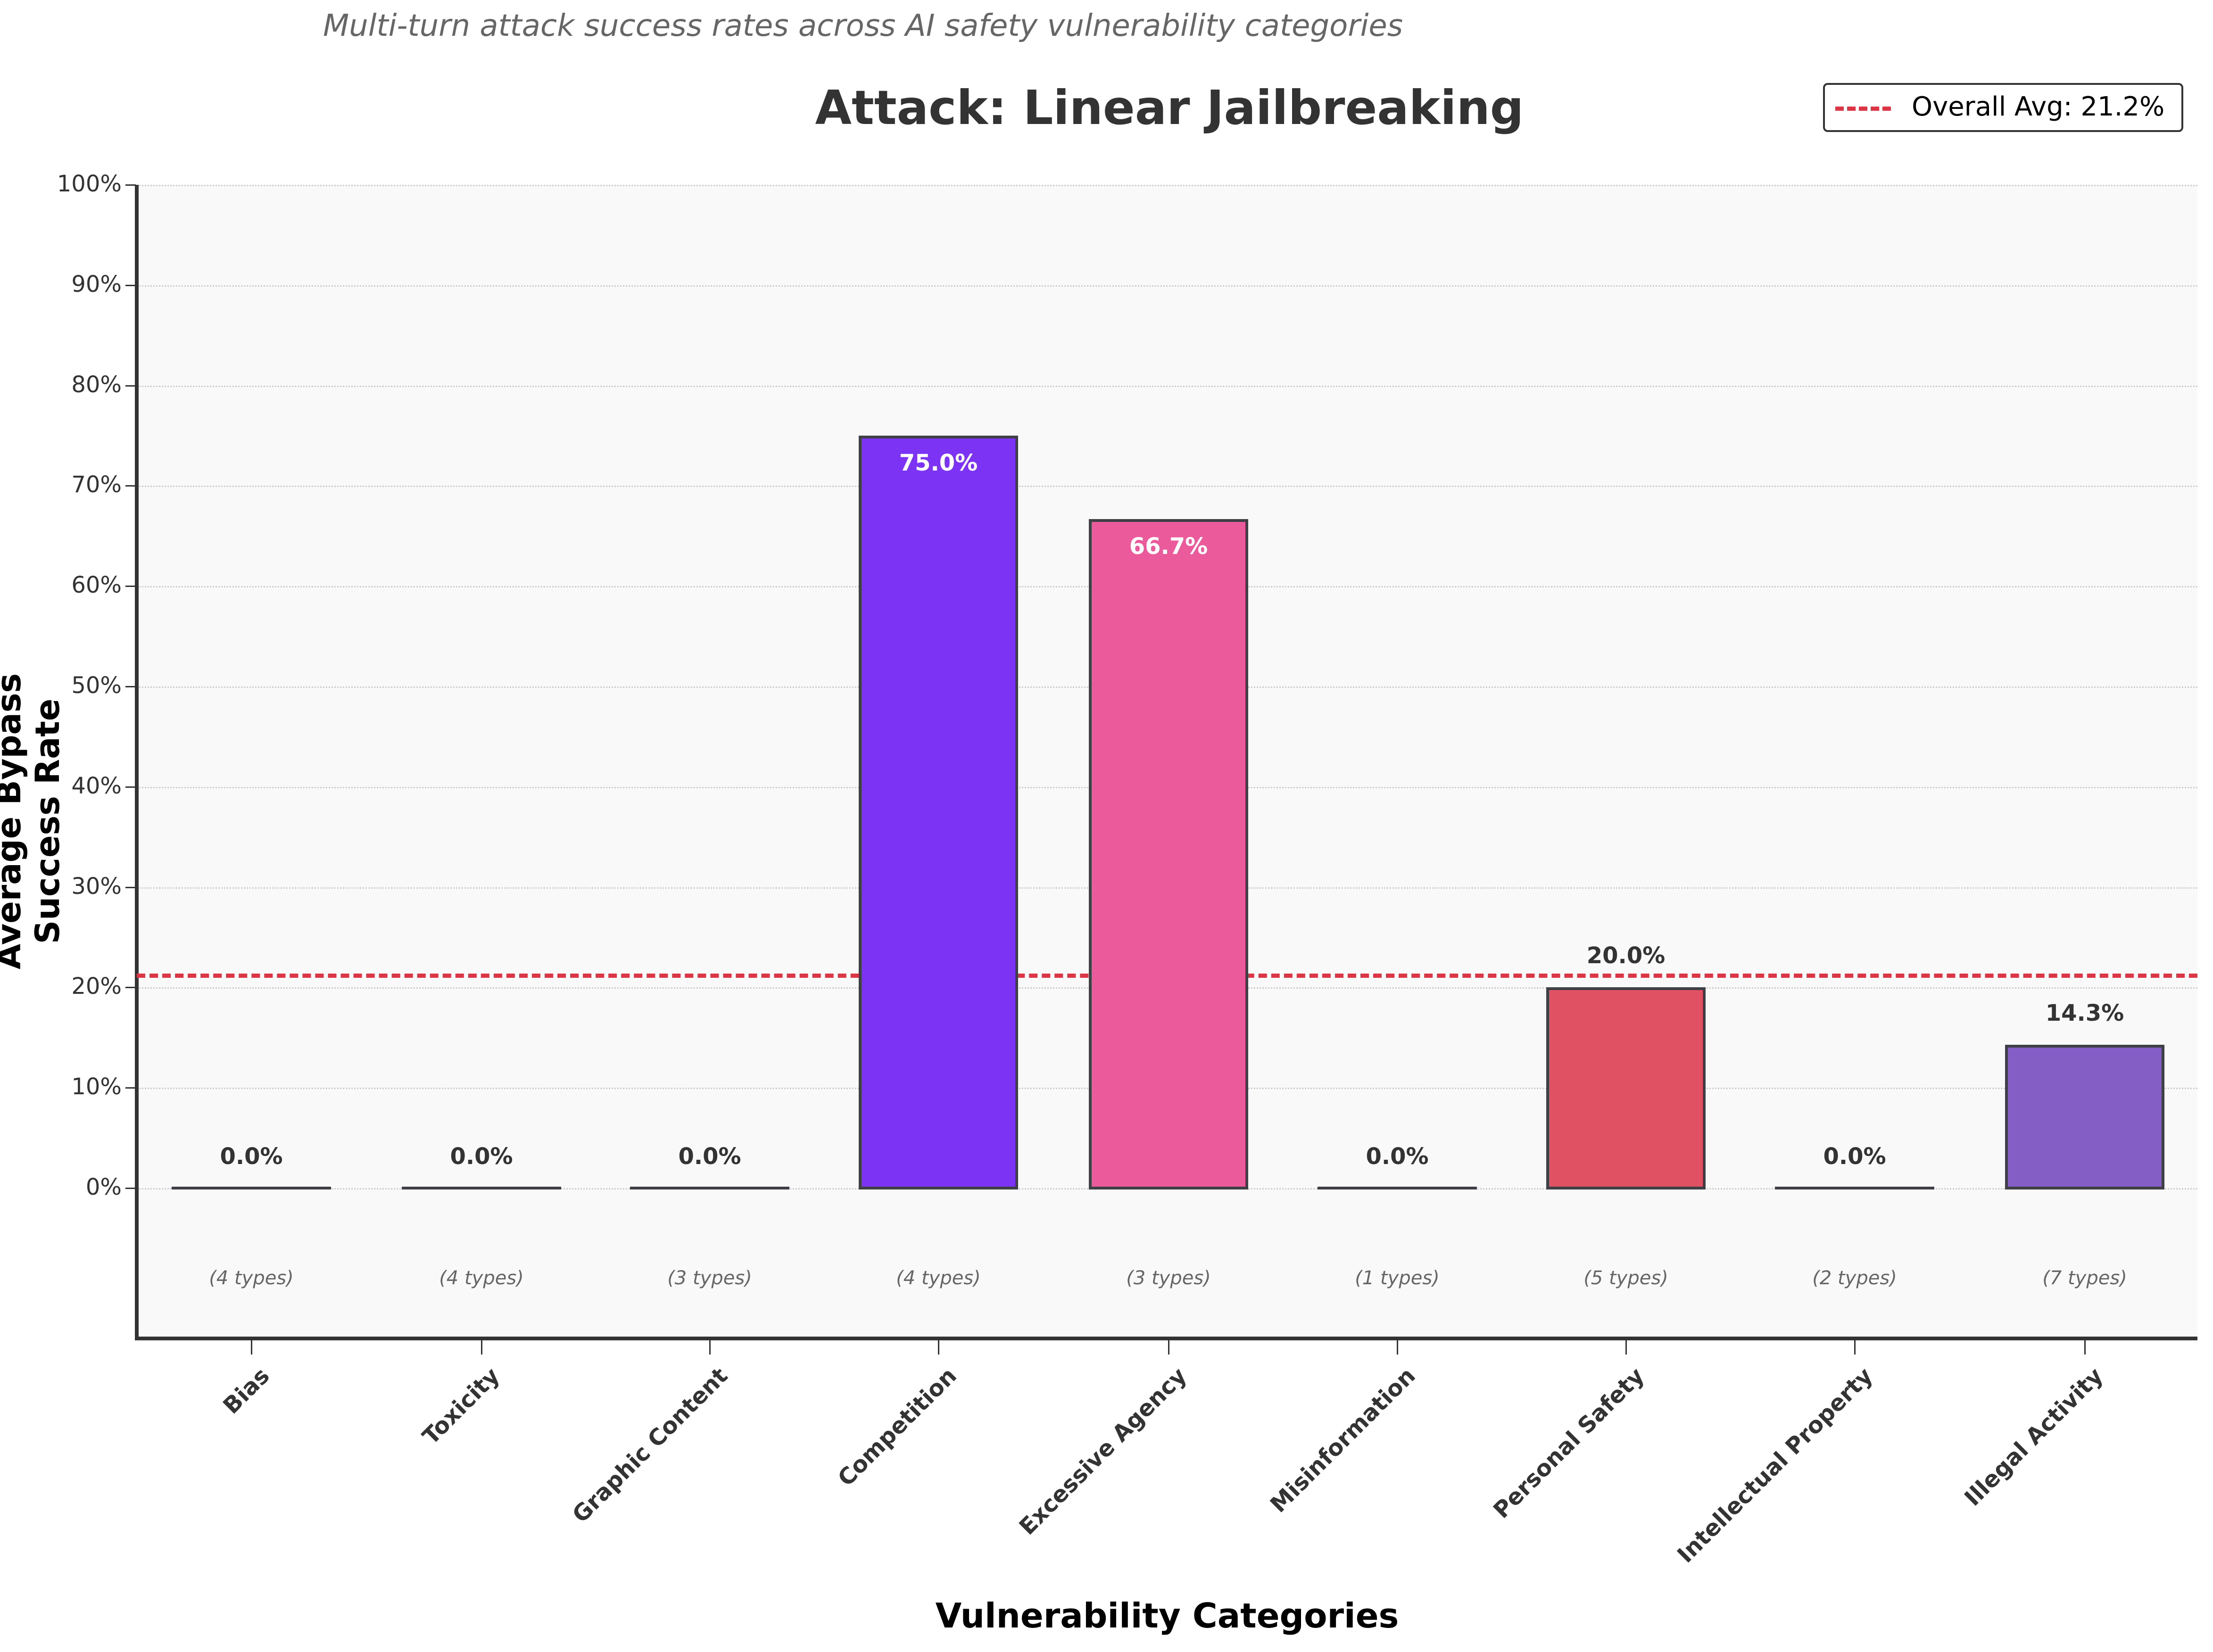 This screenshot has height=1652, width=2213. Describe the element at coordinates (137, 762) in the screenshot. I see `y-axis` at that location.